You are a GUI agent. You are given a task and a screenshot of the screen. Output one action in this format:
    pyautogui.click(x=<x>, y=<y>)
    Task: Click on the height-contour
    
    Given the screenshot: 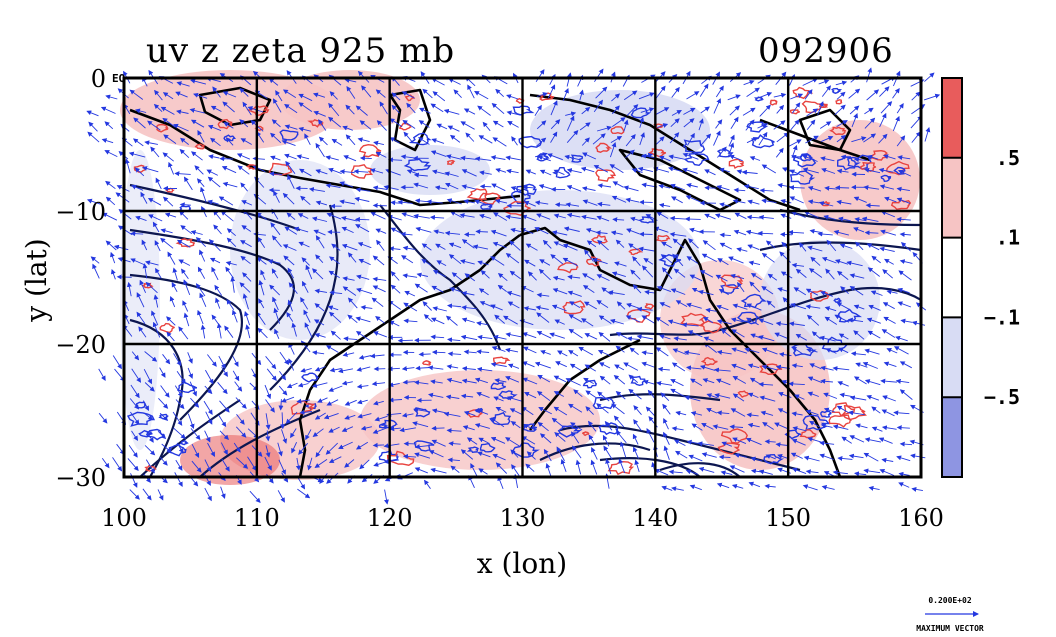 What is the action you would take?
    pyautogui.click(x=660, y=397)
    